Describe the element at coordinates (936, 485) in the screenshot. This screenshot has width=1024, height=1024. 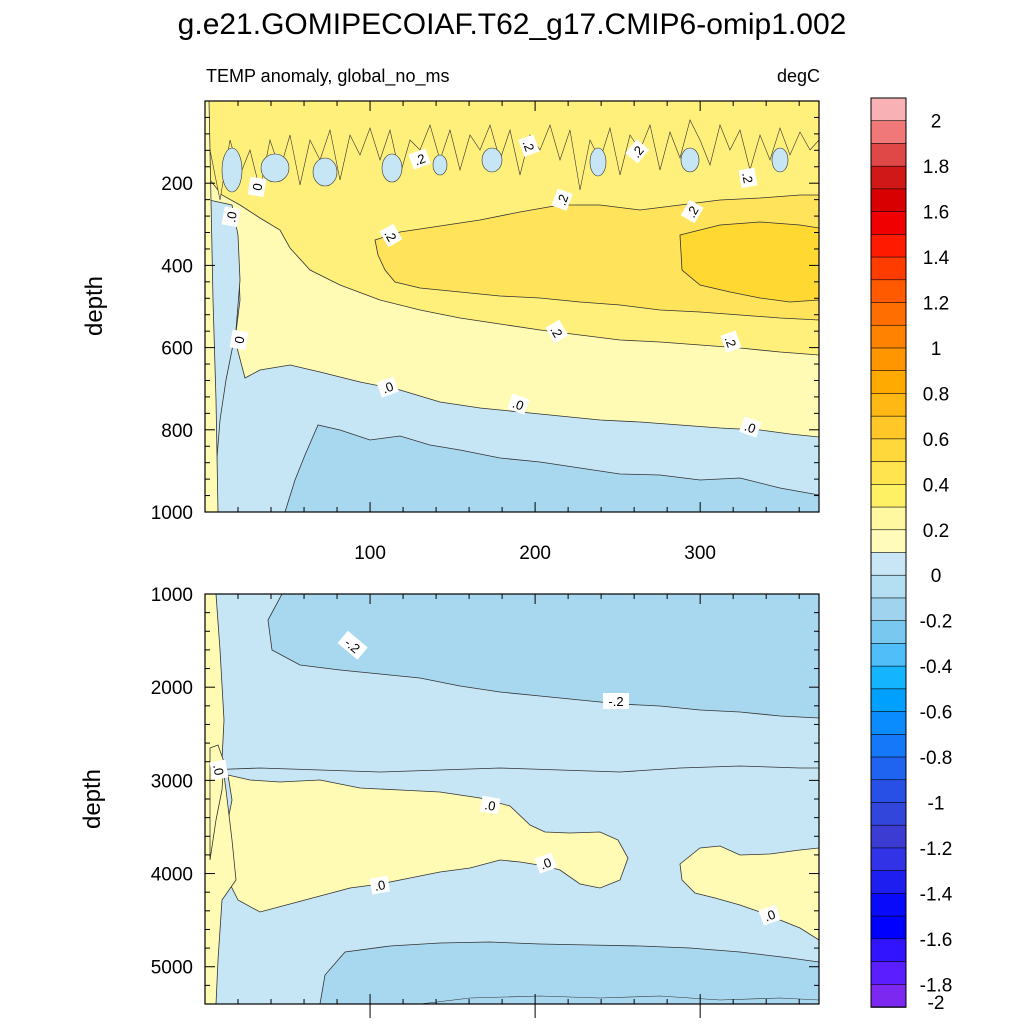
I see `colorbar-label: 0.4` at that location.